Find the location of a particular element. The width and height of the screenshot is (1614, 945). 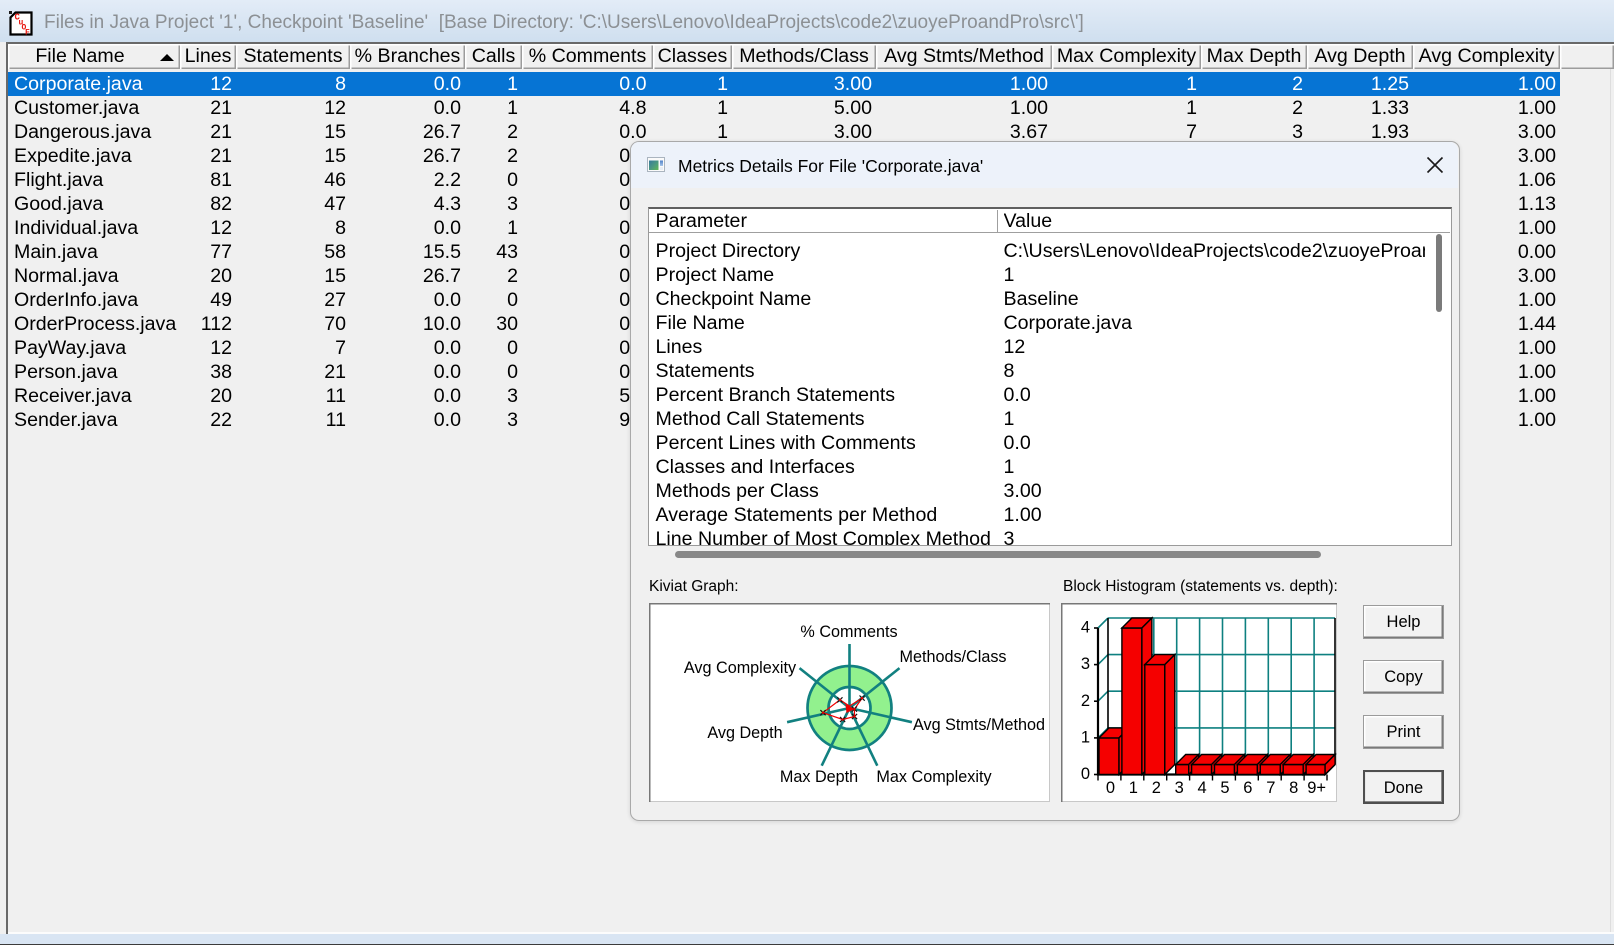

svg-text: C is located at coordinates (18, 18).